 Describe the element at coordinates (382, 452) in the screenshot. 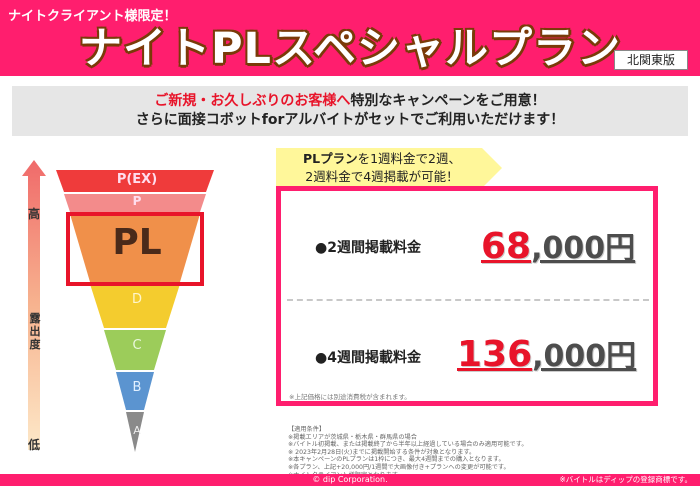

I see `terms-line: ※ 2023年2月28日(火)までに掲載開始する条件が対象となります。` at that location.